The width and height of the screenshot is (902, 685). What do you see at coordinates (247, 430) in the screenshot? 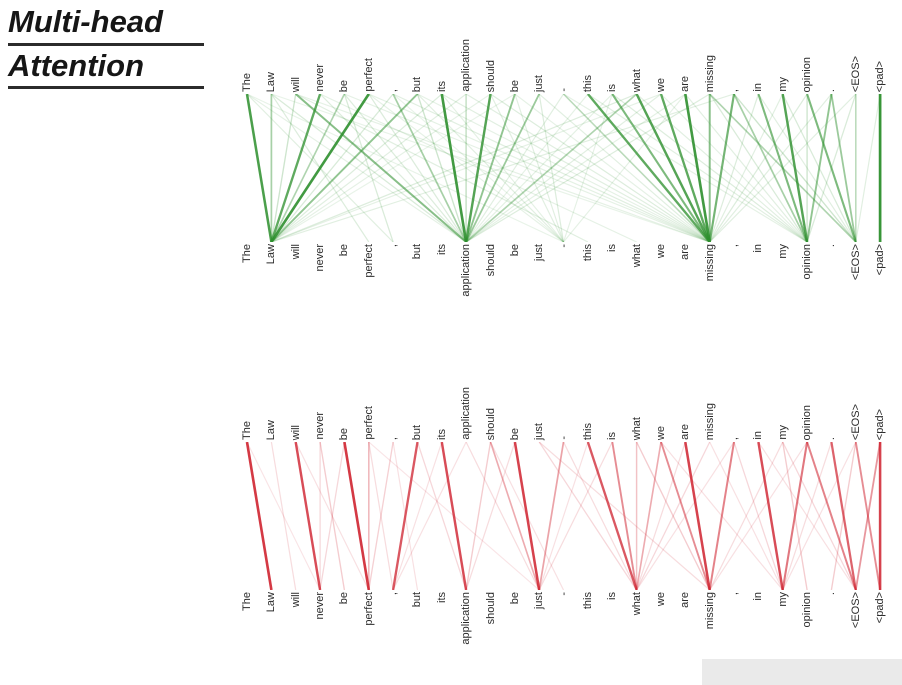
I see `token-label: The` at bounding box center [247, 430].